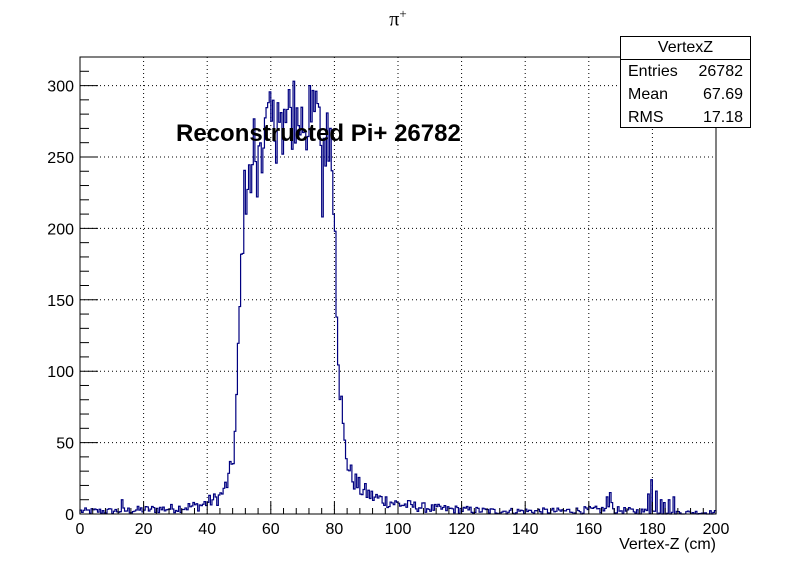 The height and width of the screenshot is (572, 796). Describe the element at coordinates (69, 515) in the screenshot. I see `y-tick-label: 0` at that location.